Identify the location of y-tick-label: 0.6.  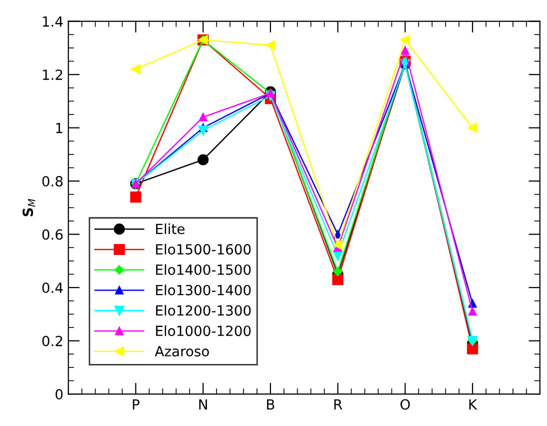
(52, 234).